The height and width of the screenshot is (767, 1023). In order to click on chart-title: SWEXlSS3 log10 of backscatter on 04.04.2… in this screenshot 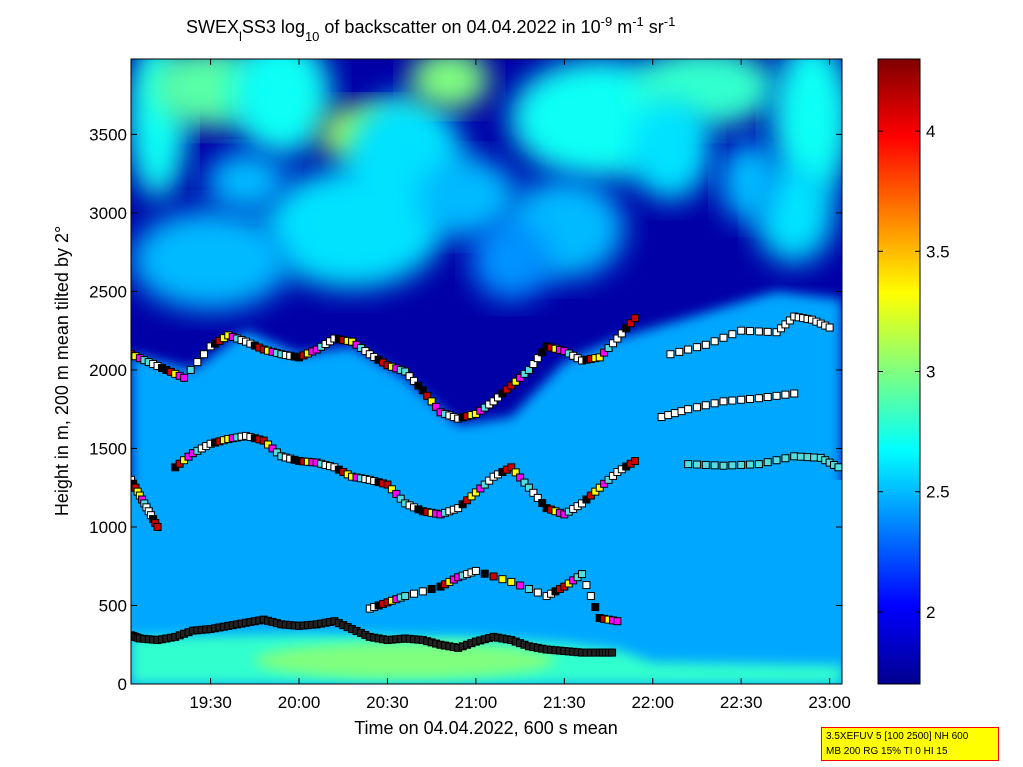, I will do `click(430, 29)`.